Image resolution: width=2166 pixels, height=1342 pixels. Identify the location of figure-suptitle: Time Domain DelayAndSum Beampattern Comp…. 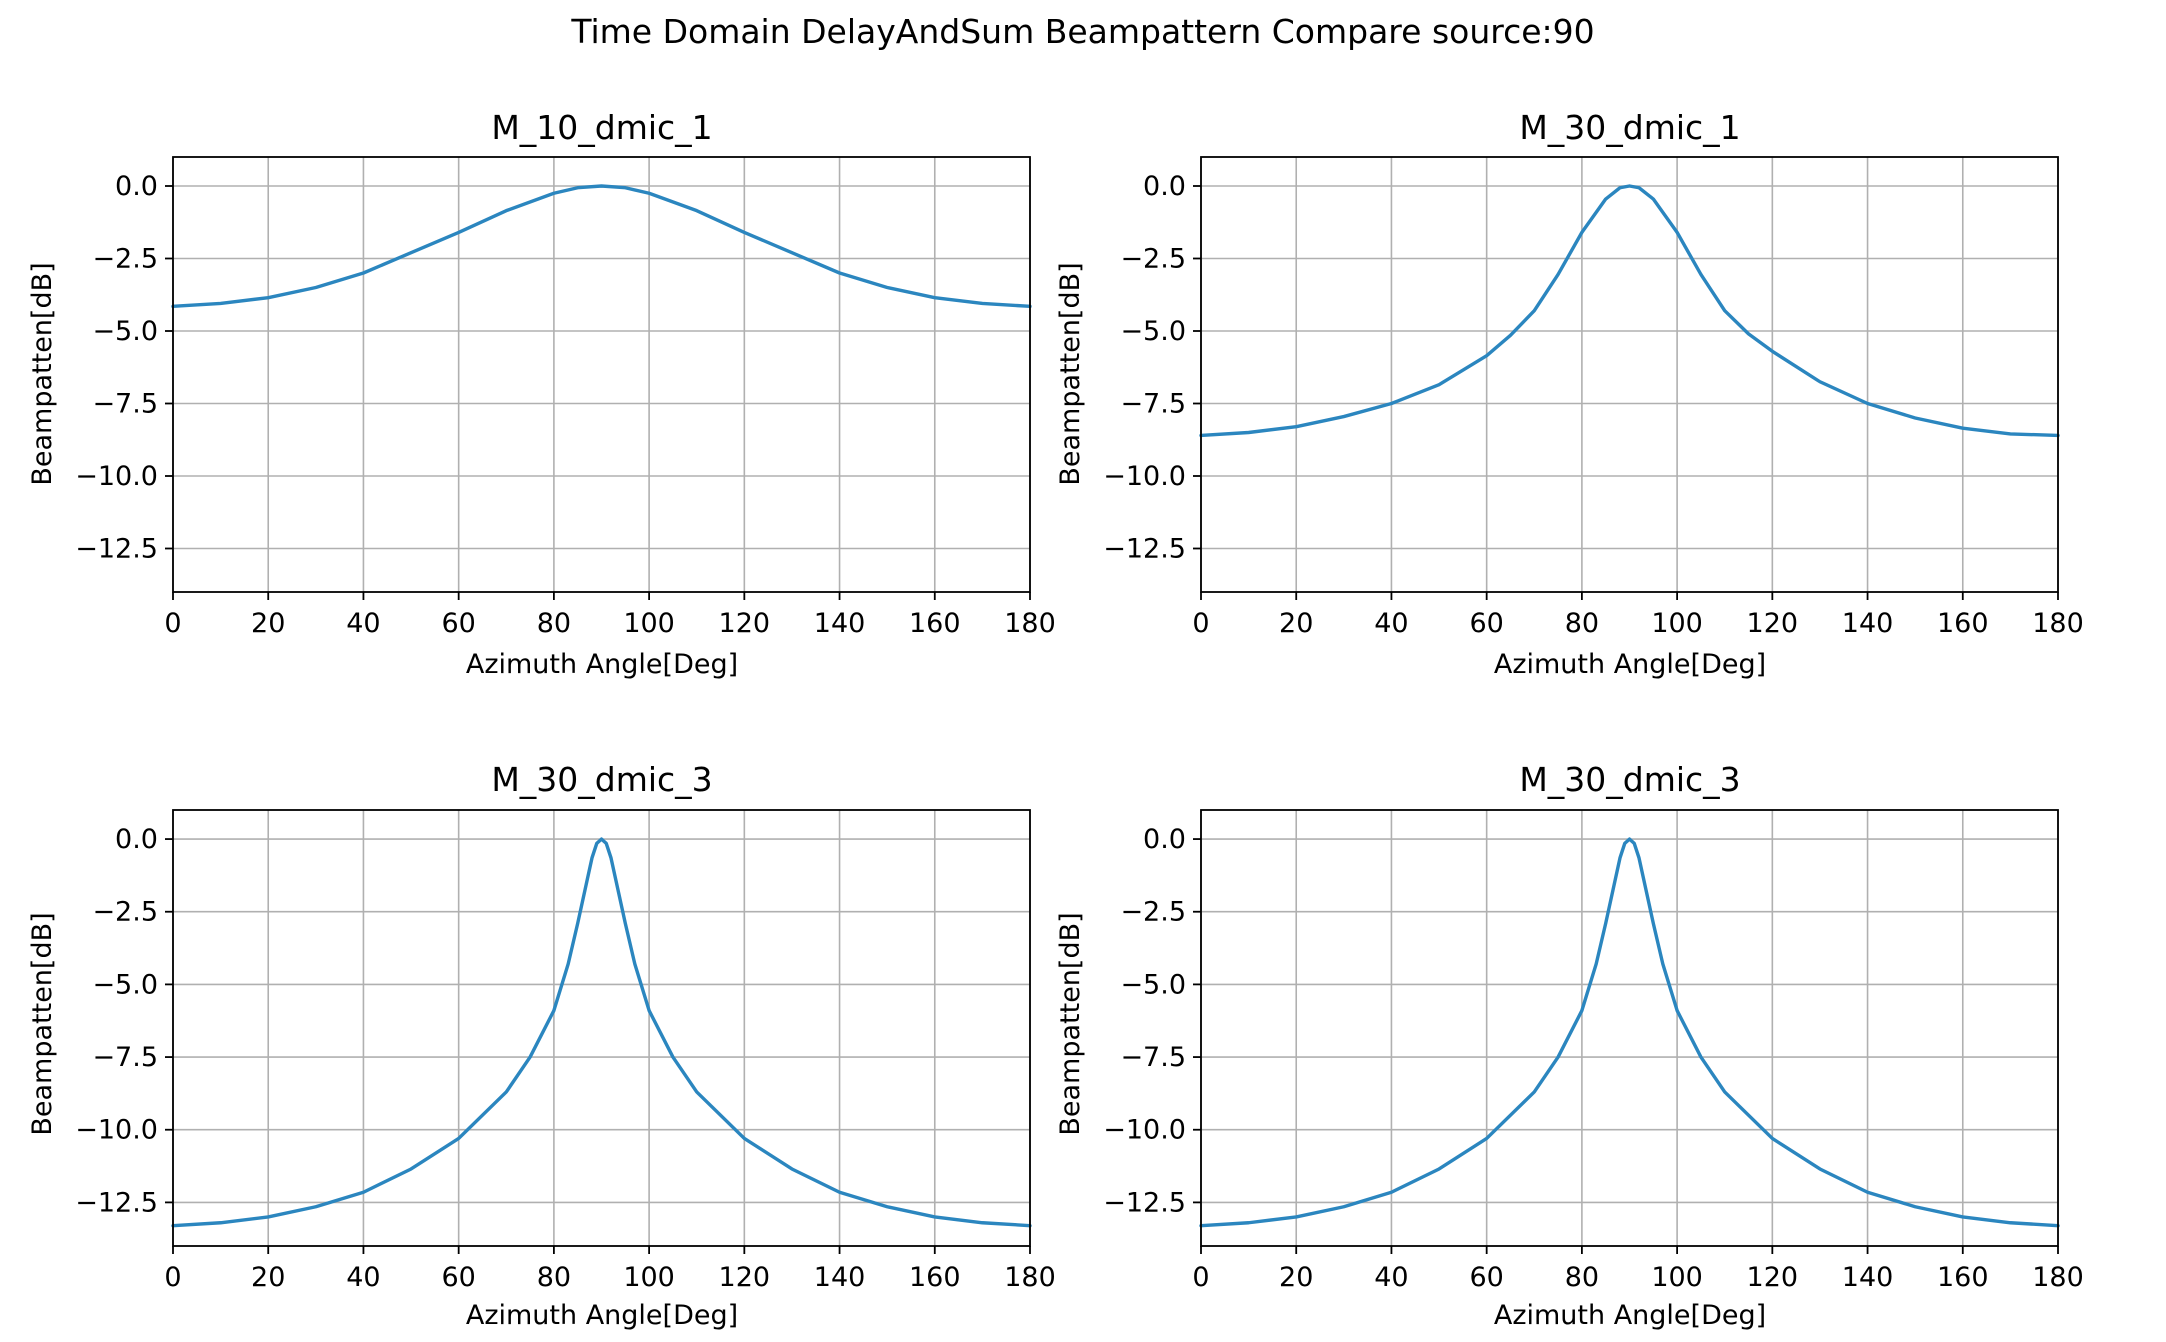
(1082, 31).